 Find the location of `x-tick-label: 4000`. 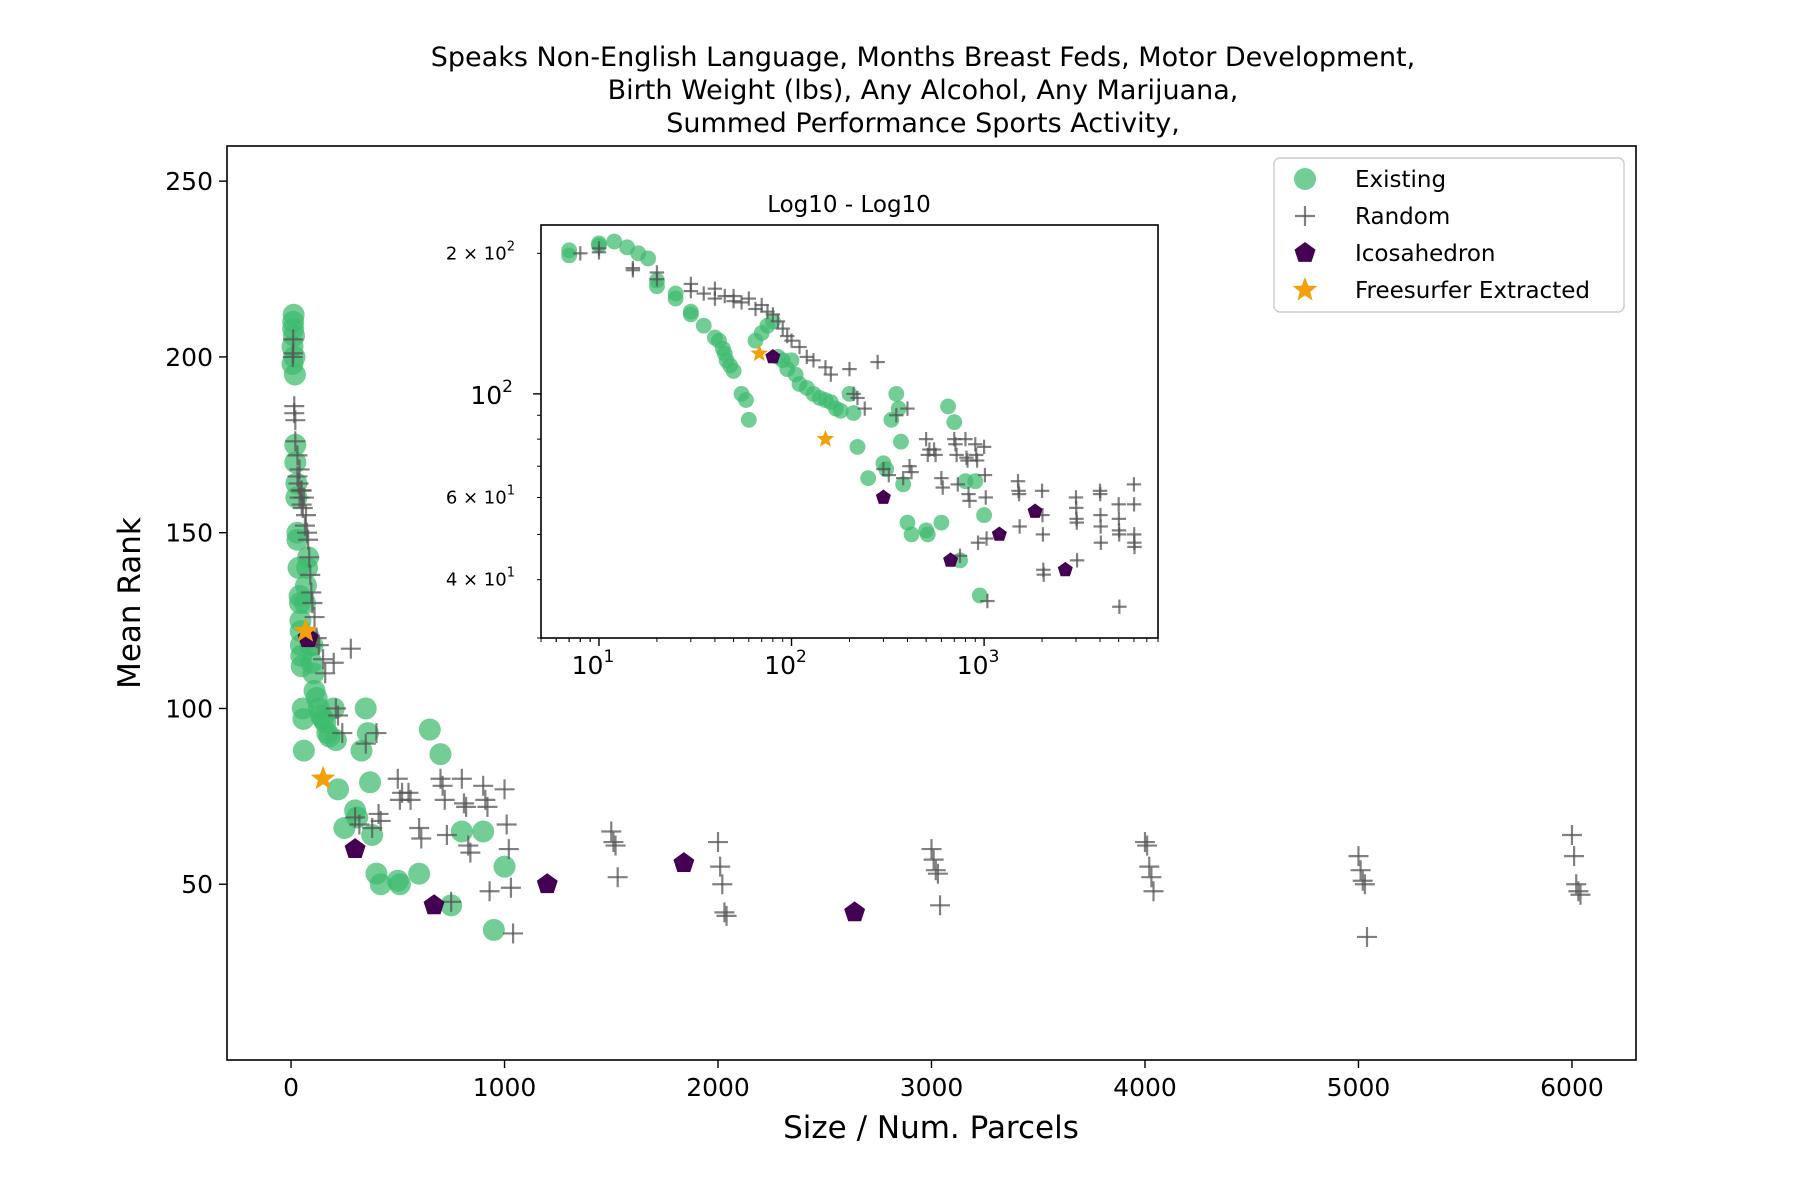

x-tick-label: 4000 is located at coordinates (1145, 1087).